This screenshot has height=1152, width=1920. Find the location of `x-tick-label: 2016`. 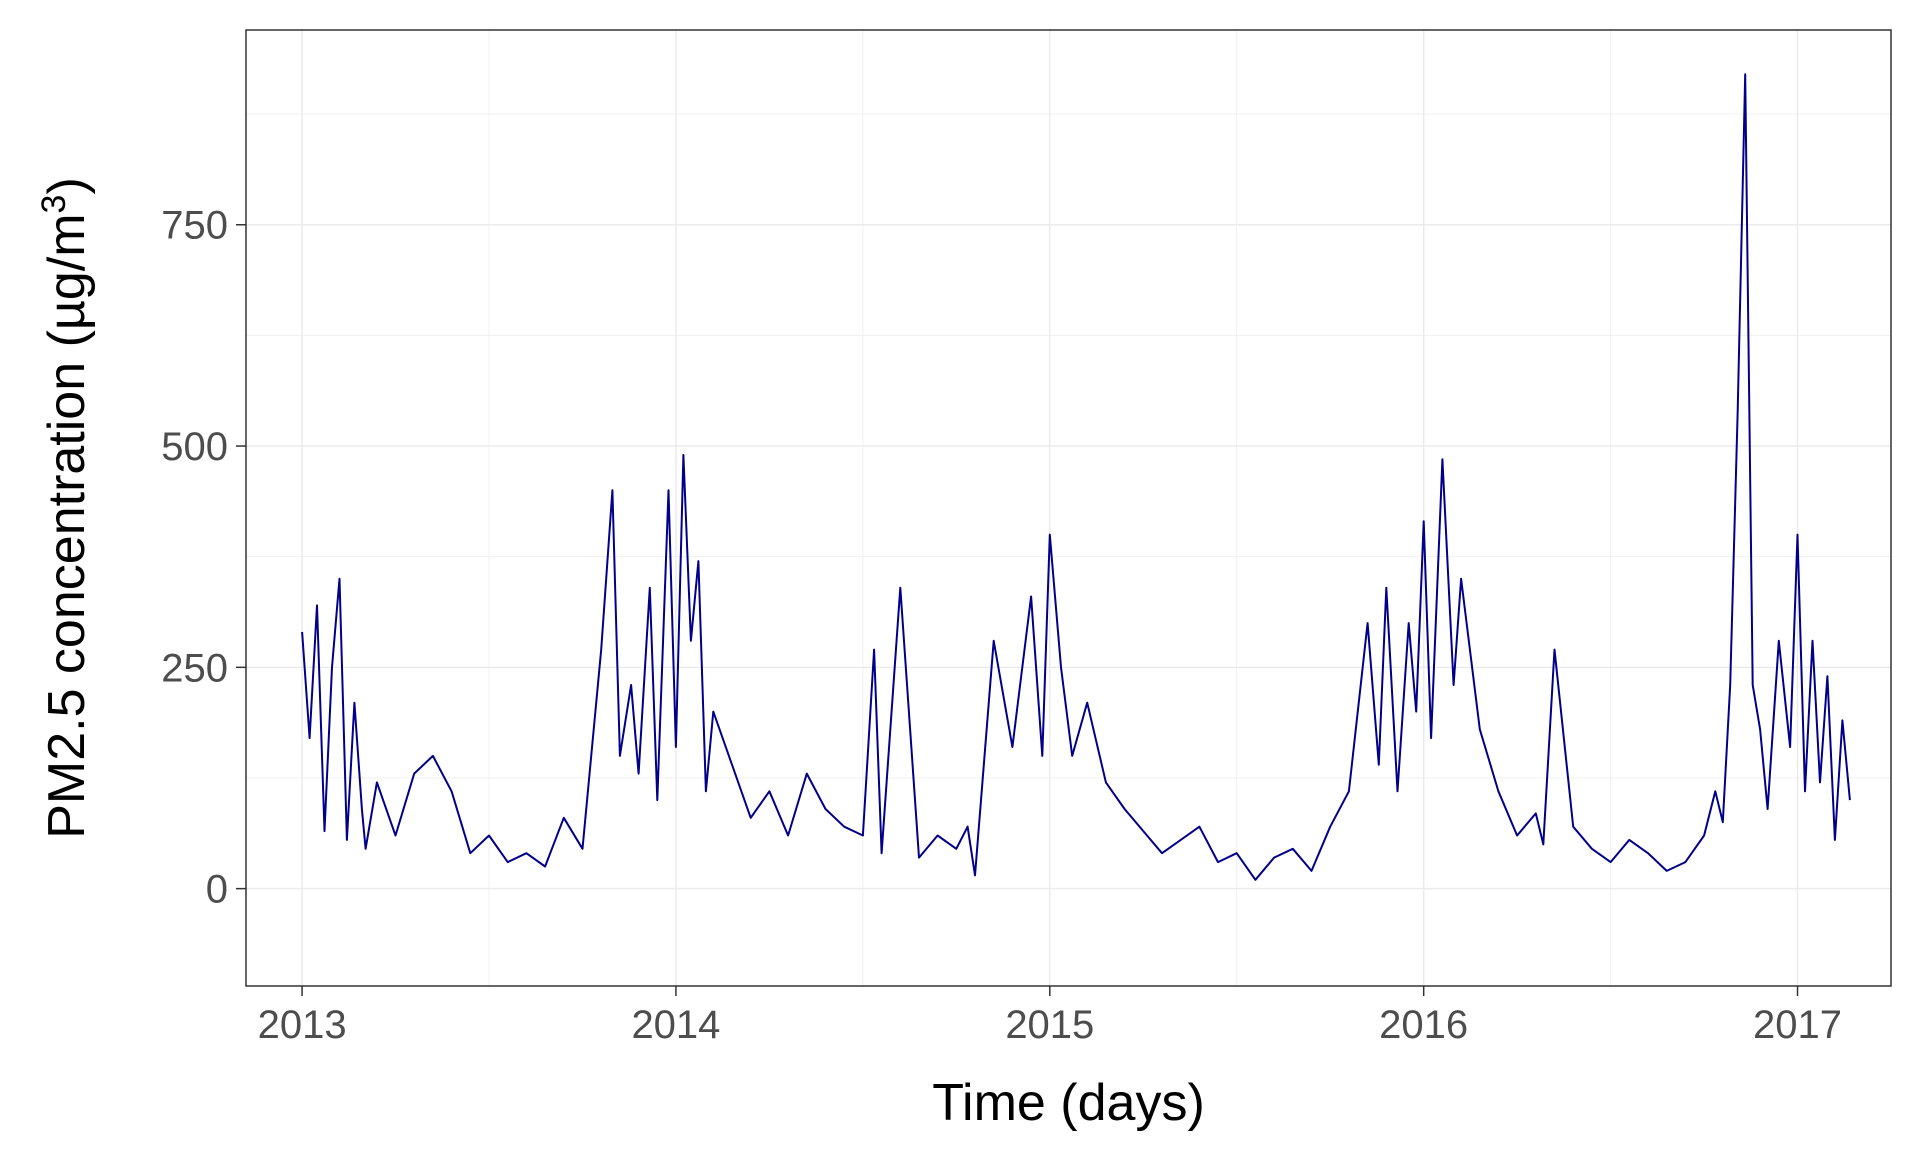

x-tick-label: 2016 is located at coordinates (1423, 1025).